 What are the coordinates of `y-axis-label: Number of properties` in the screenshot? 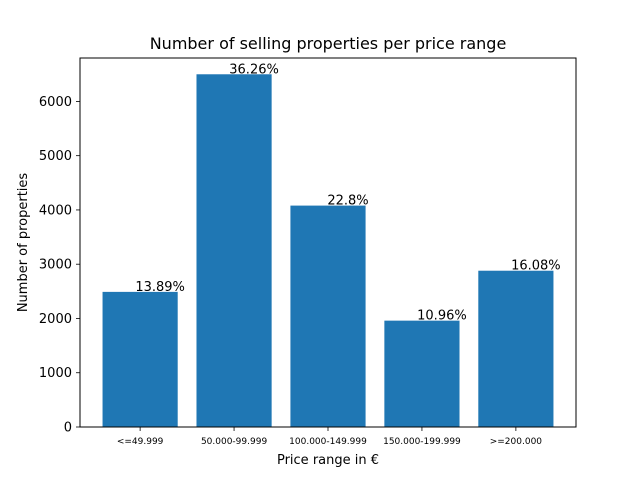 It's located at (23, 243).